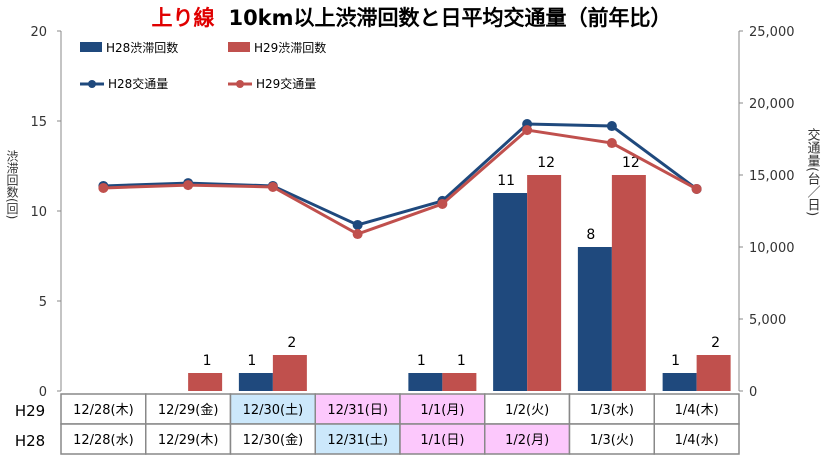  What do you see at coordinates (273, 410) in the screenshot?
I see `date-label: 12/30(土)` at bounding box center [273, 410].